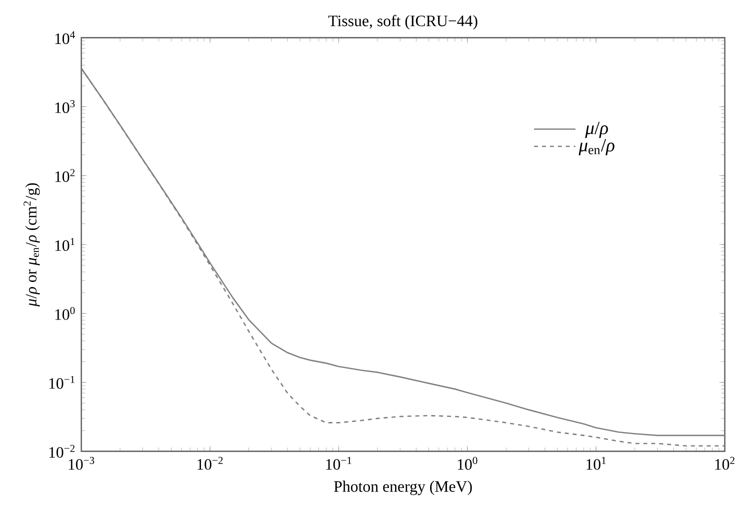 The image size is (741, 517). I want to click on y-tick-label: 10$^{−2}$, so click(62, 451).